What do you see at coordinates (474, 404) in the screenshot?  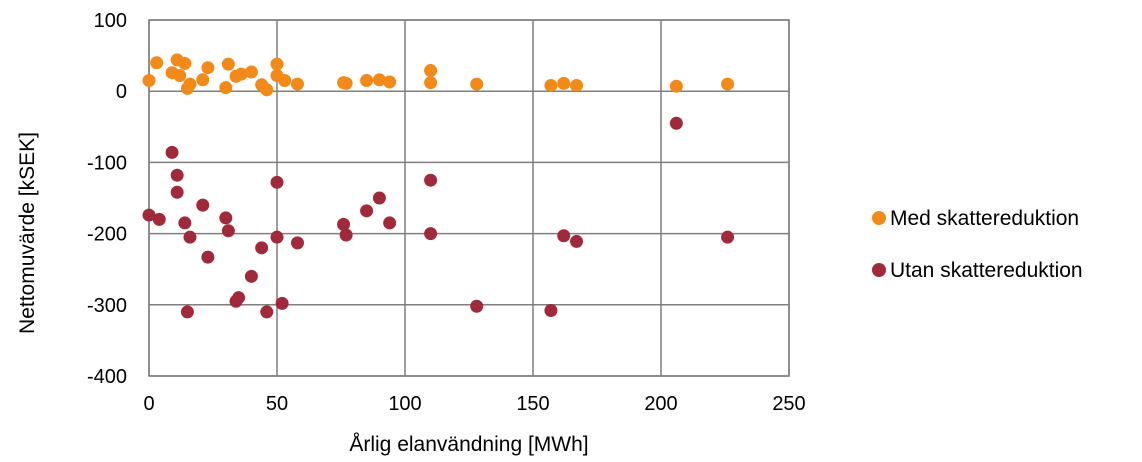 I see `x-axis-ticks: 0 50 100 150 200 250` at bounding box center [474, 404].